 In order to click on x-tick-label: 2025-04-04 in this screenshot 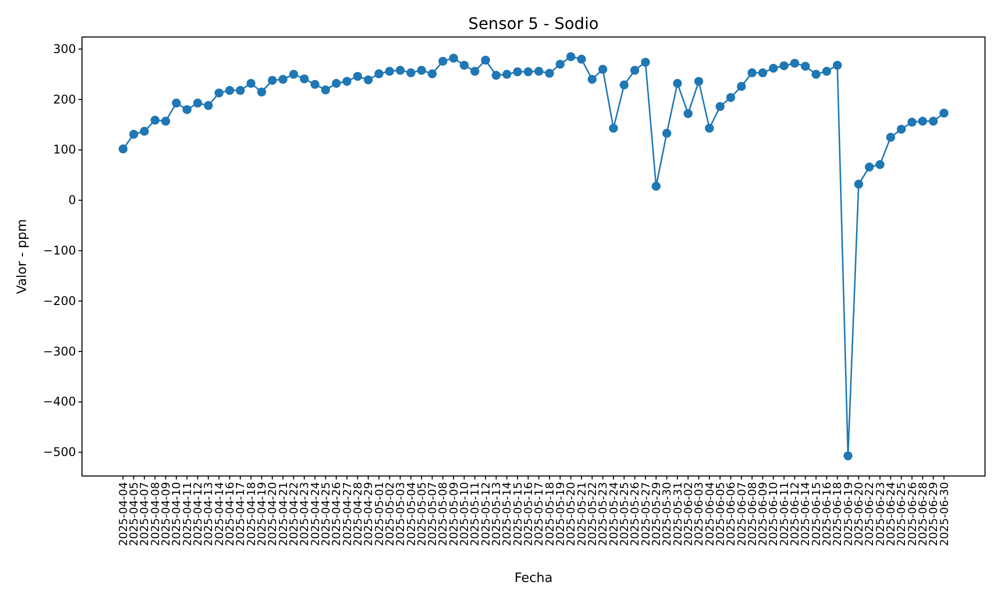, I will do `click(123, 514)`.